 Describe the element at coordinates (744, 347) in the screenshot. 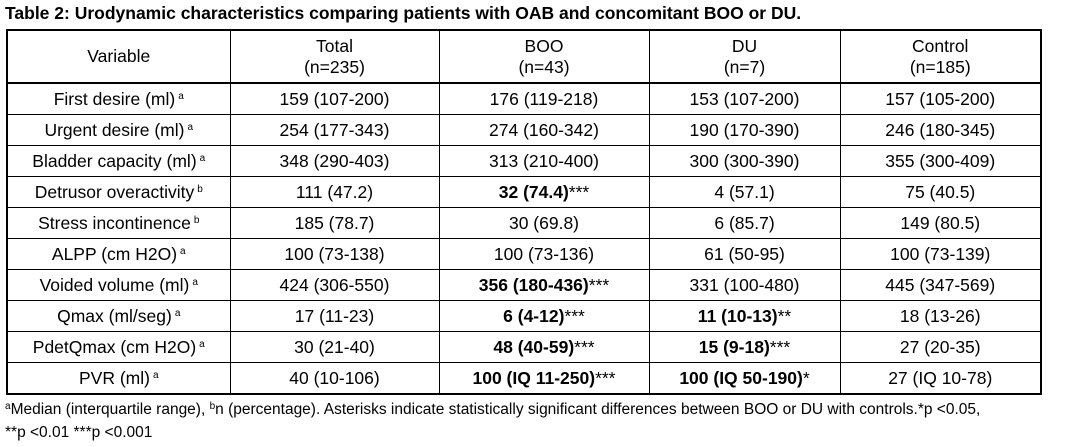

I see `cell-du: 15 (9-18)***` at that location.